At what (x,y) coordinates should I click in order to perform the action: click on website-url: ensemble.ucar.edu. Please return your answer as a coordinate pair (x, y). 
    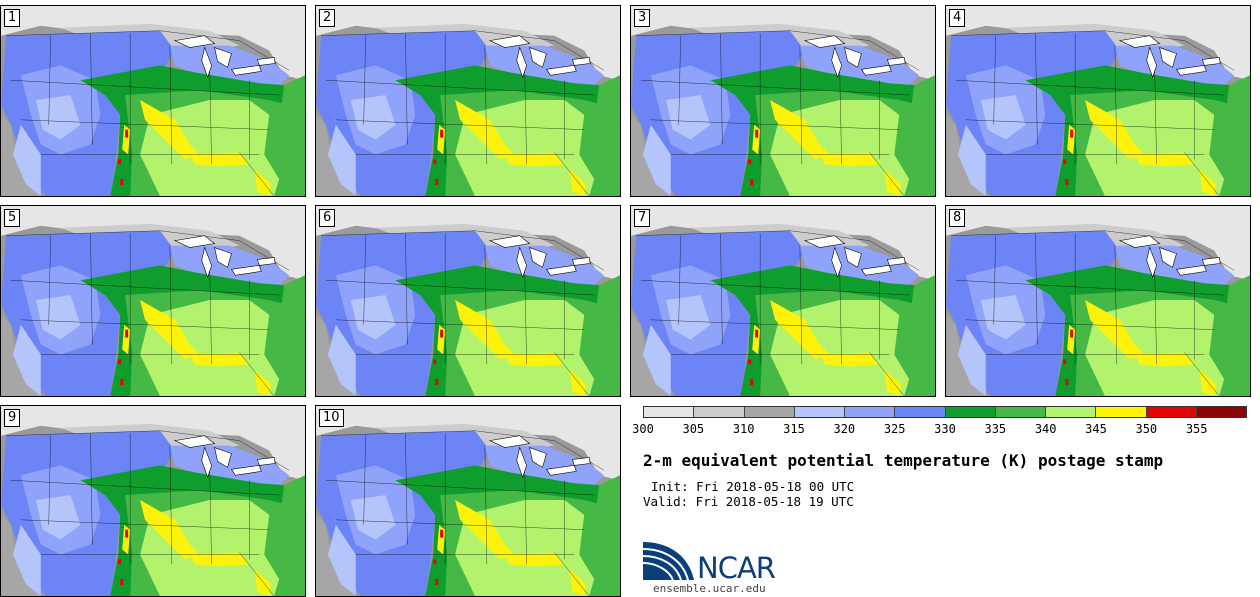
    Looking at the image, I should click on (709, 588).